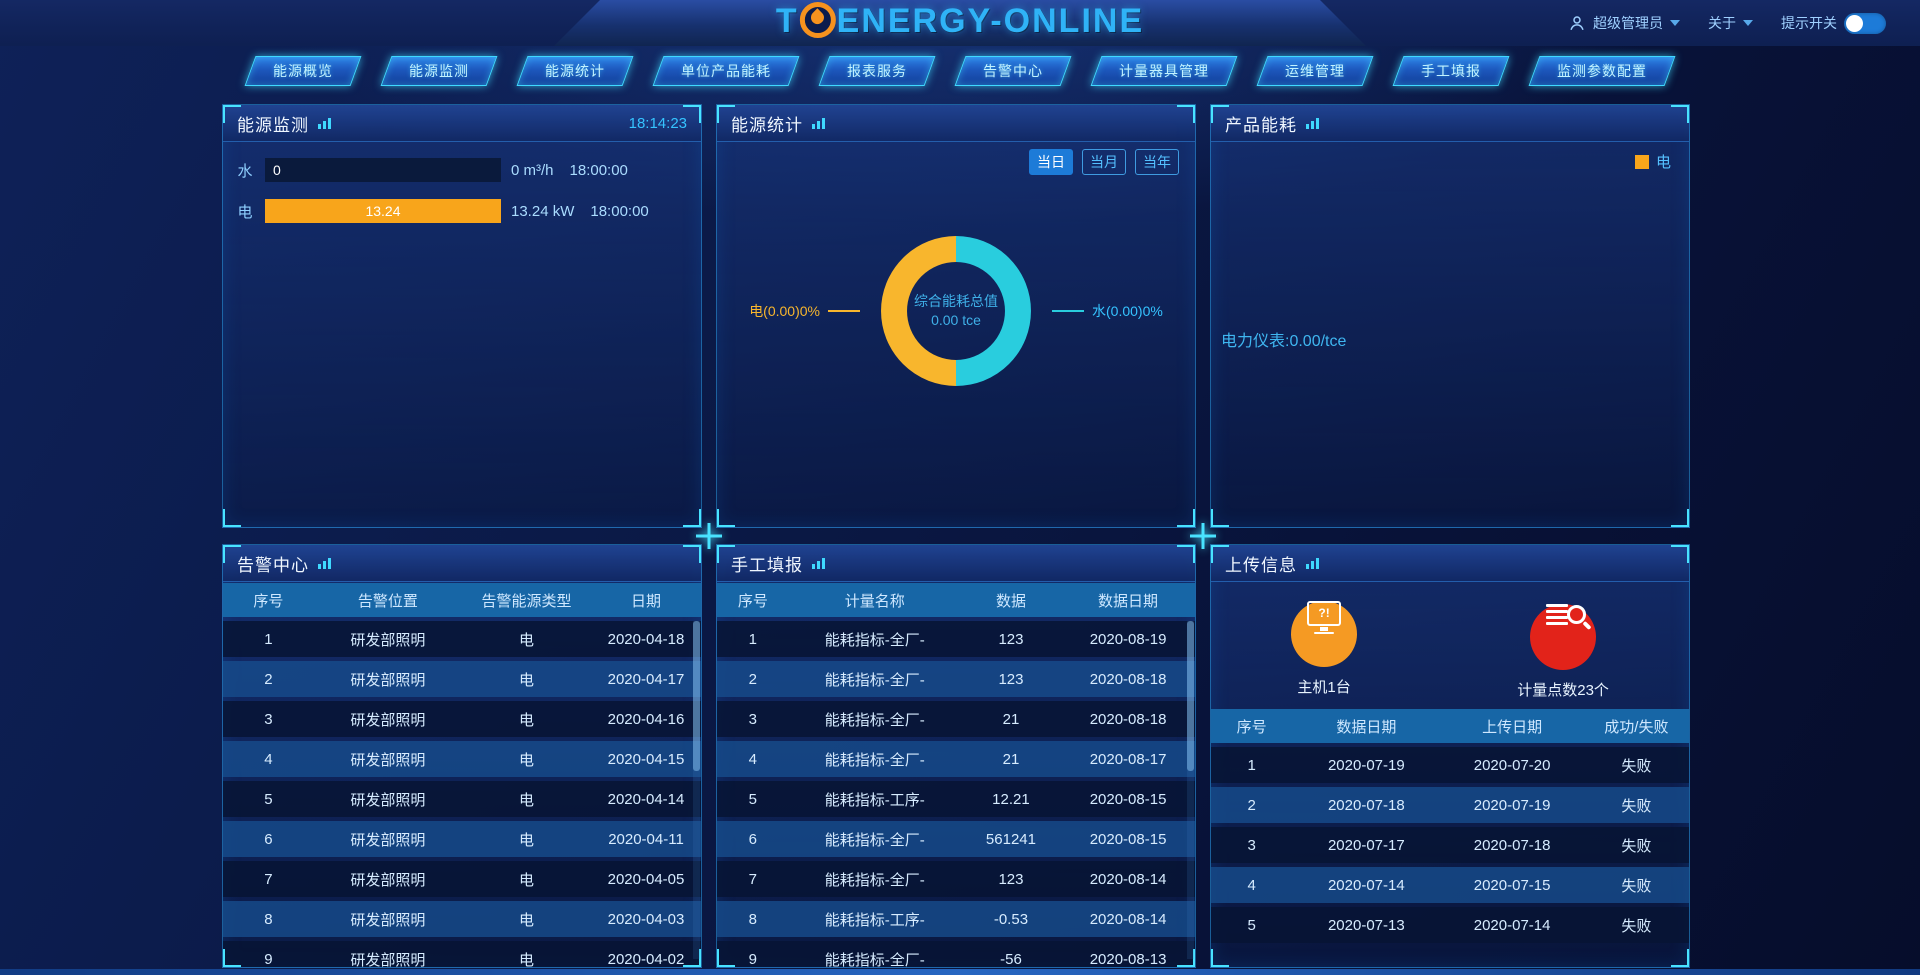 The image size is (1920, 975). Describe the element at coordinates (569, 170) in the screenshot. I see `meter-reading: 0 m³/h 18:00:00` at that location.